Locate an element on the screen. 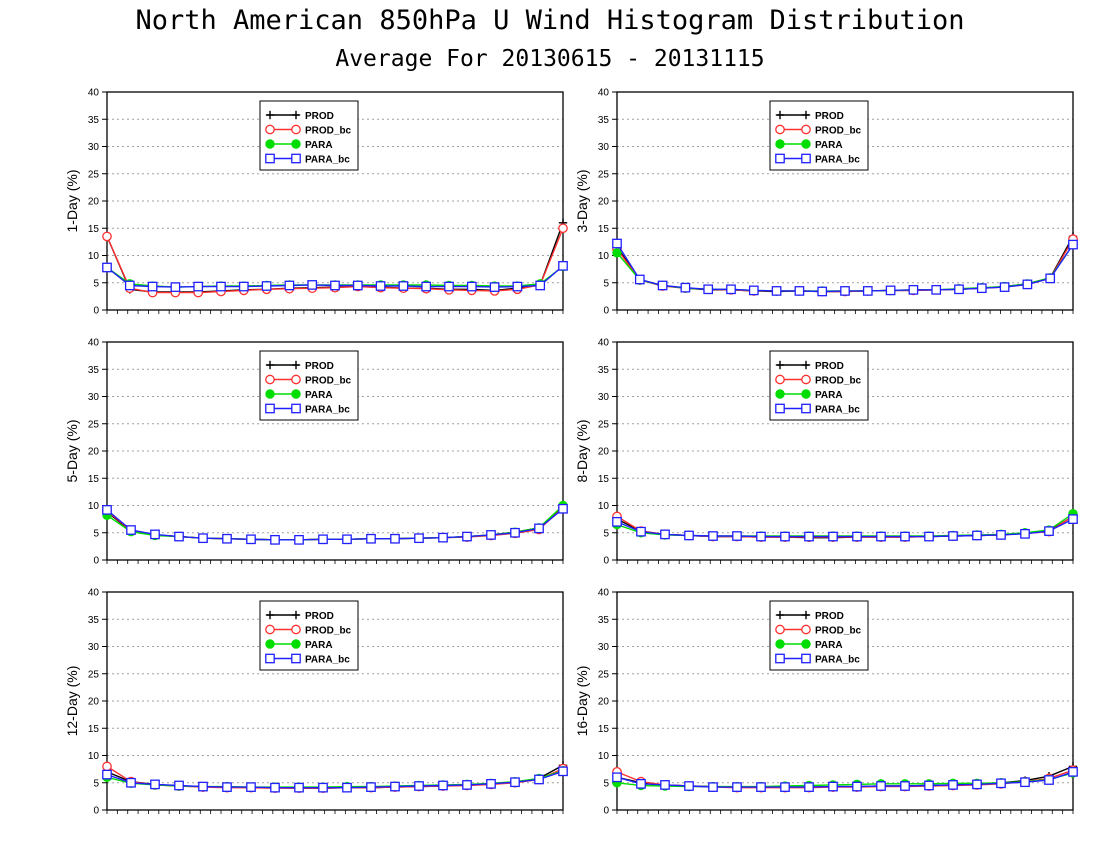 Image resolution: width=1100 pixels, height=850 pixels. y-tick-label: 40 is located at coordinates (94, 93).